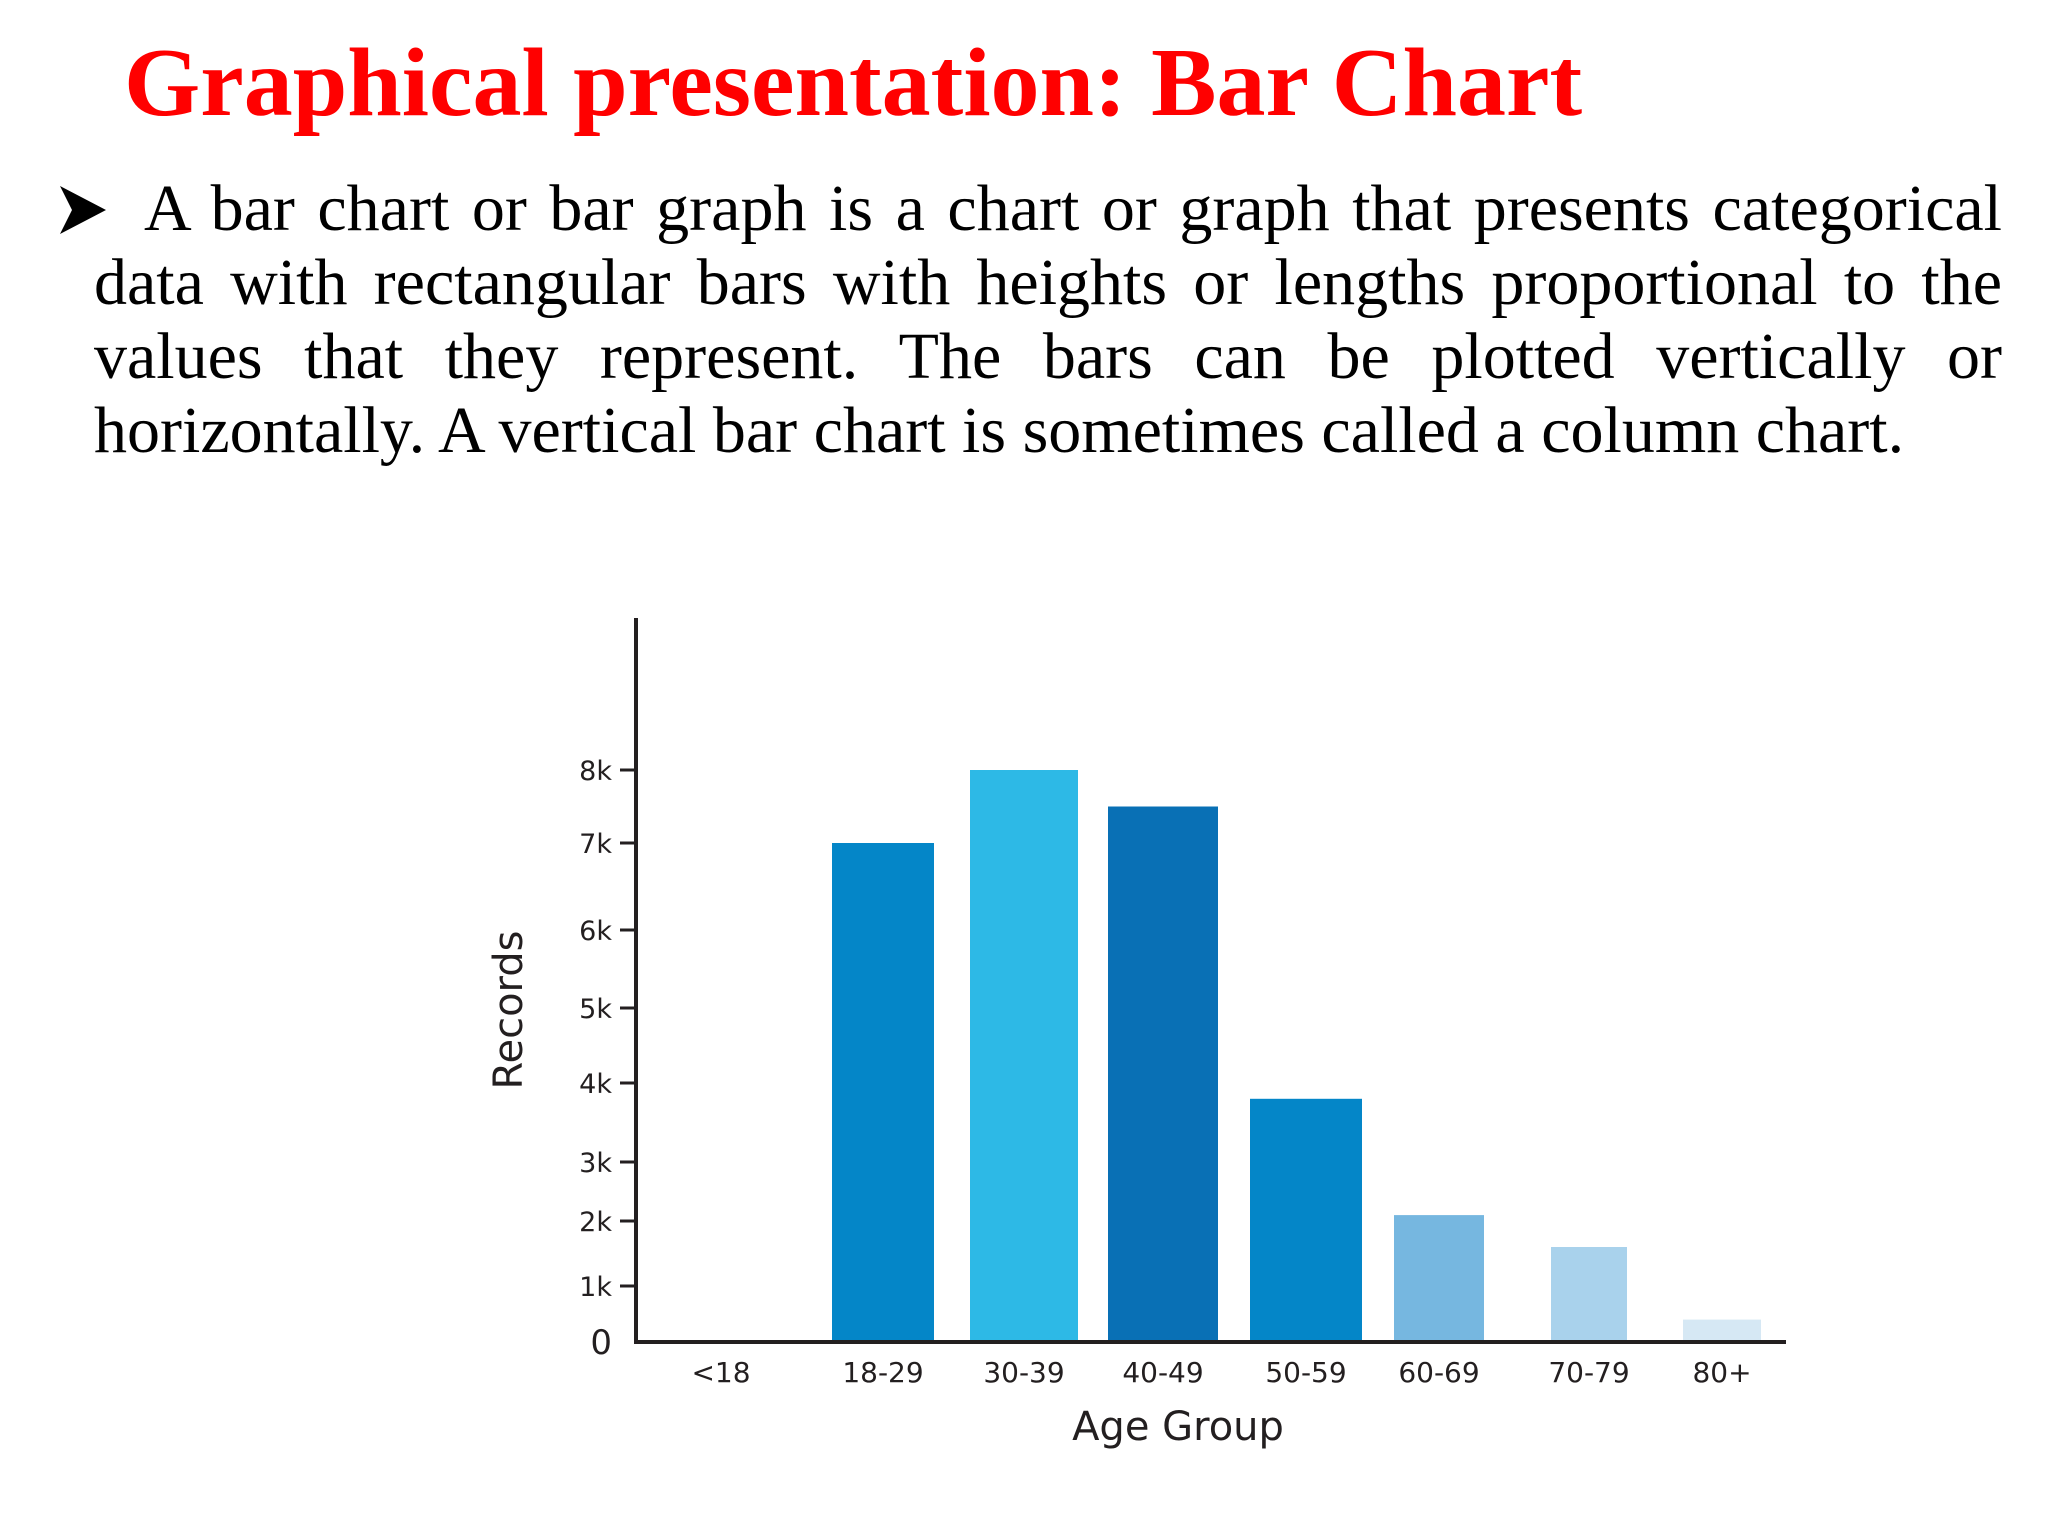 This screenshot has width=2048, height=1536. Describe the element at coordinates (509, 1009) in the screenshot. I see `y-axis-title: Records` at that location.